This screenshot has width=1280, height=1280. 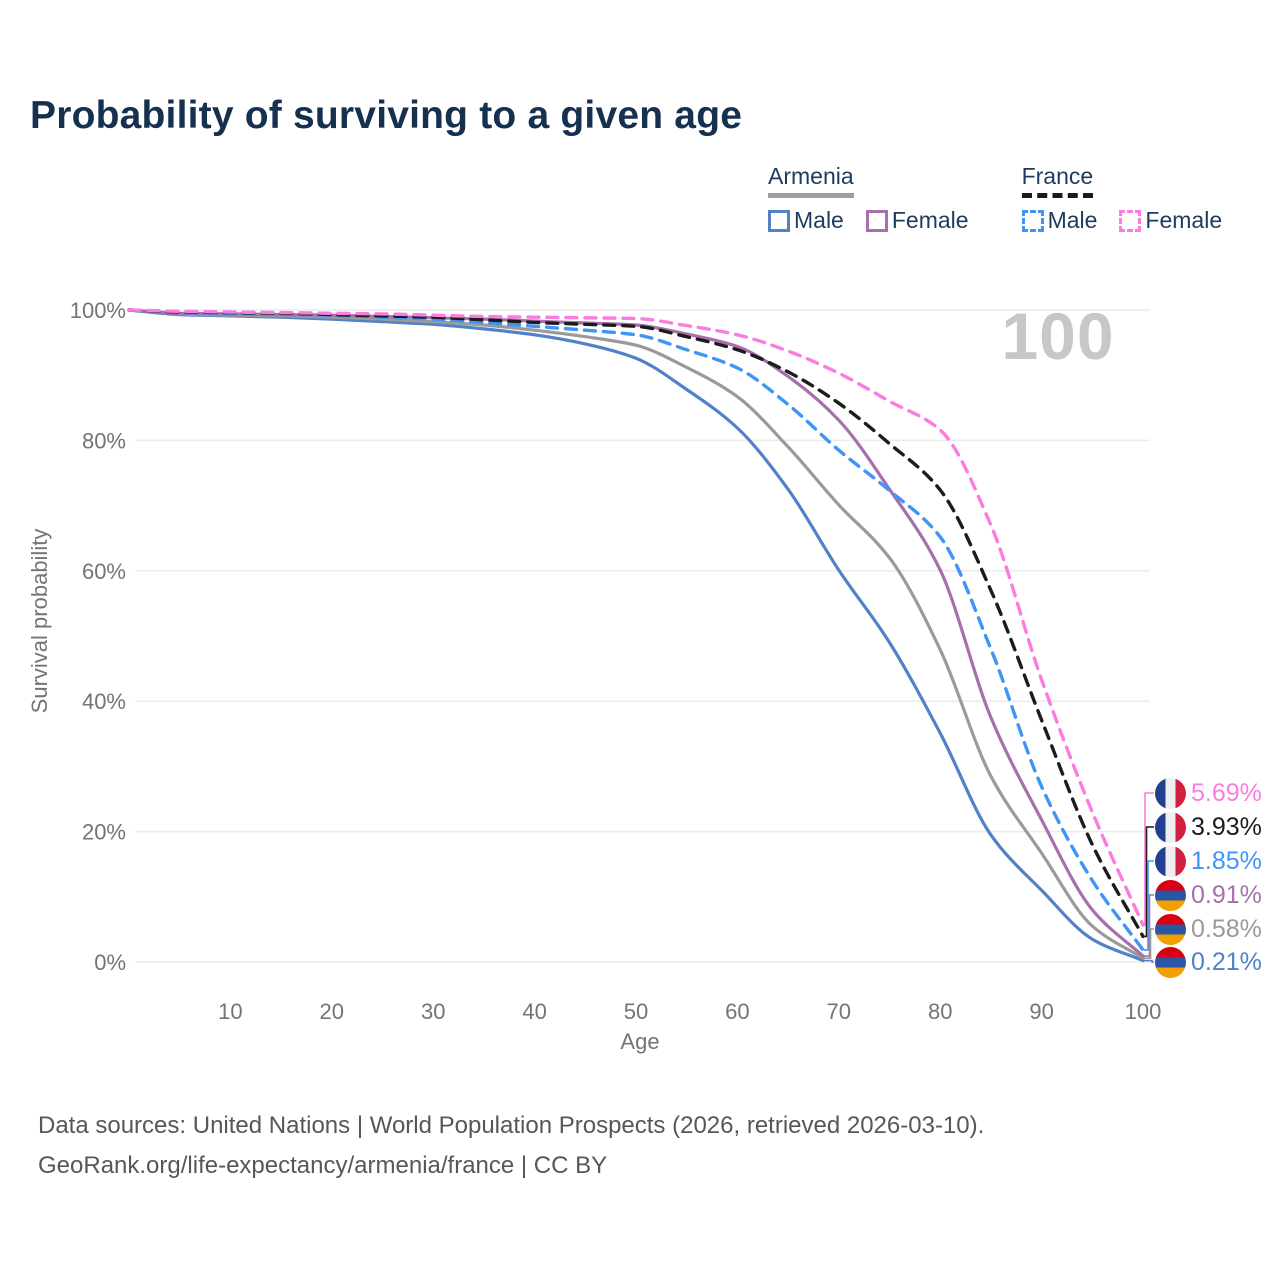 What do you see at coordinates (1226, 860) in the screenshot?
I see `end-label-value: 1.85%` at bounding box center [1226, 860].